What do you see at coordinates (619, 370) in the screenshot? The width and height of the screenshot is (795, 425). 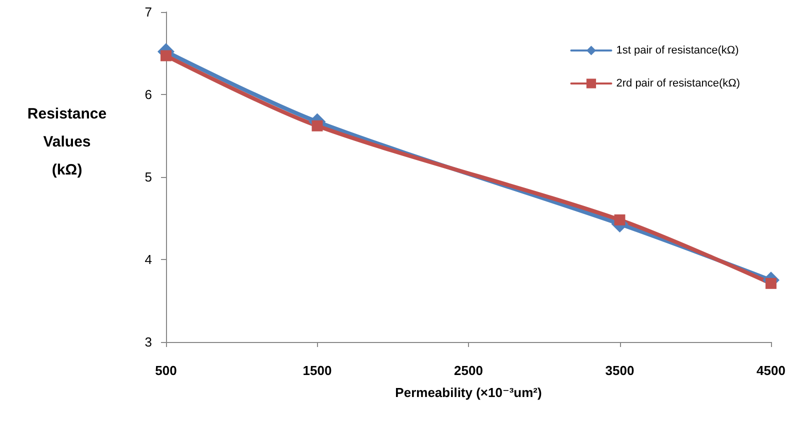 I see `x-tick-label: 3500` at bounding box center [619, 370].